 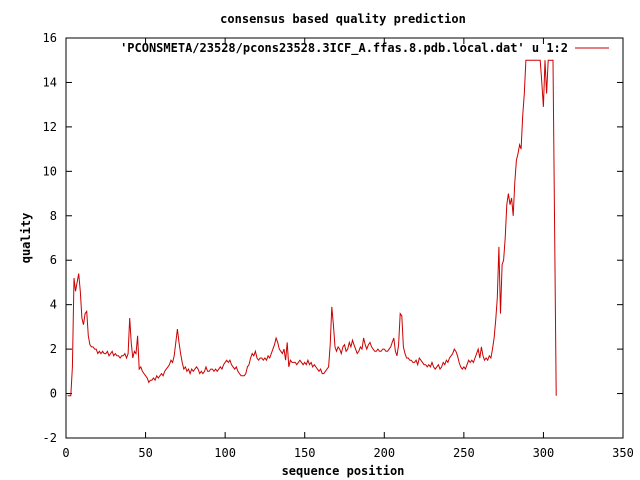 What do you see at coordinates (53, 349) in the screenshot?
I see `y-tick-label: 2` at bounding box center [53, 349].